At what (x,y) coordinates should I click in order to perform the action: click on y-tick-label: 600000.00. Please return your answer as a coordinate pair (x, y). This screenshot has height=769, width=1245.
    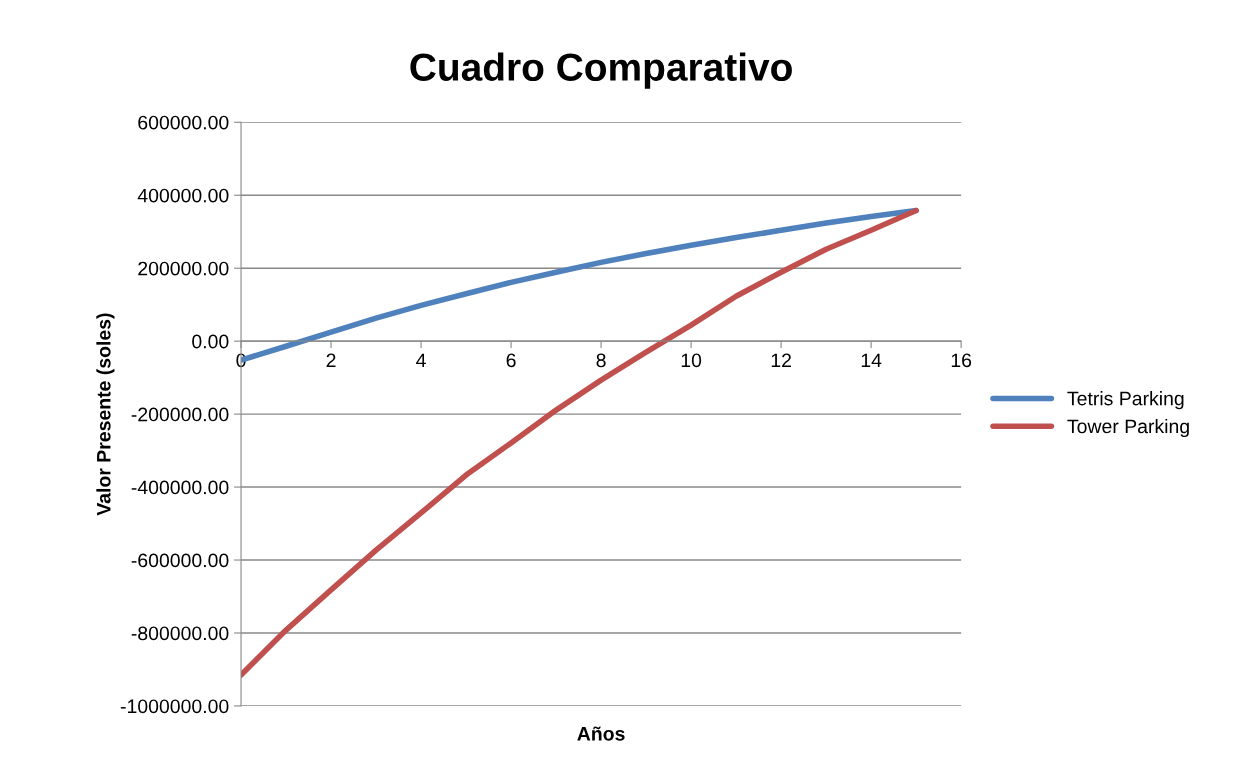
    Looking at the image, I should click on (183, 122).